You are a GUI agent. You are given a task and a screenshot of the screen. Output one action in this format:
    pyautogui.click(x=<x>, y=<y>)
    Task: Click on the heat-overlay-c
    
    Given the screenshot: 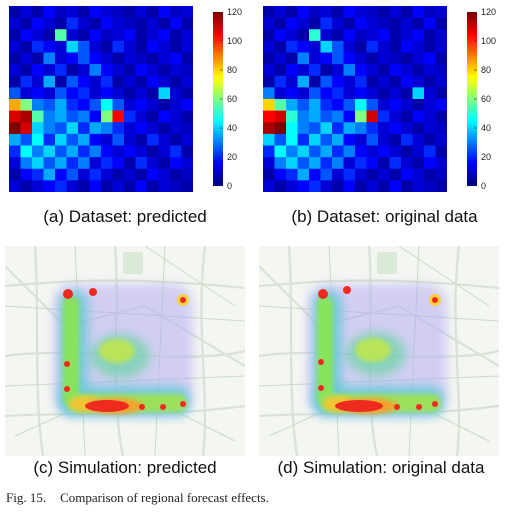 What is the action you would take?
    pyautogui.click(x=123, y=350)
    